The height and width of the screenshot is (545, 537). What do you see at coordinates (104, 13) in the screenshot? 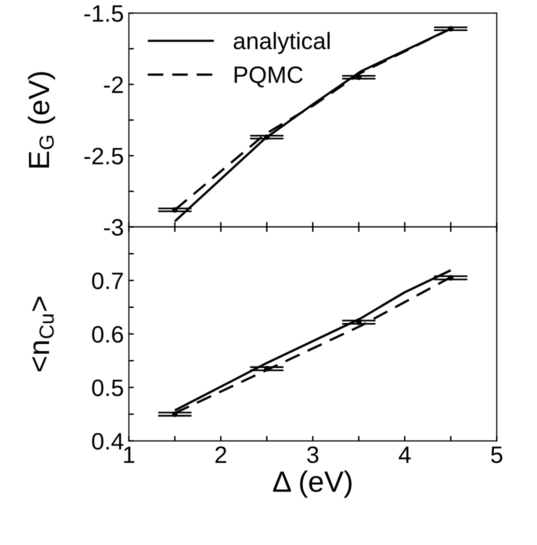
I see `y-tick-label: -1.5` at bounding box center [104, 13].